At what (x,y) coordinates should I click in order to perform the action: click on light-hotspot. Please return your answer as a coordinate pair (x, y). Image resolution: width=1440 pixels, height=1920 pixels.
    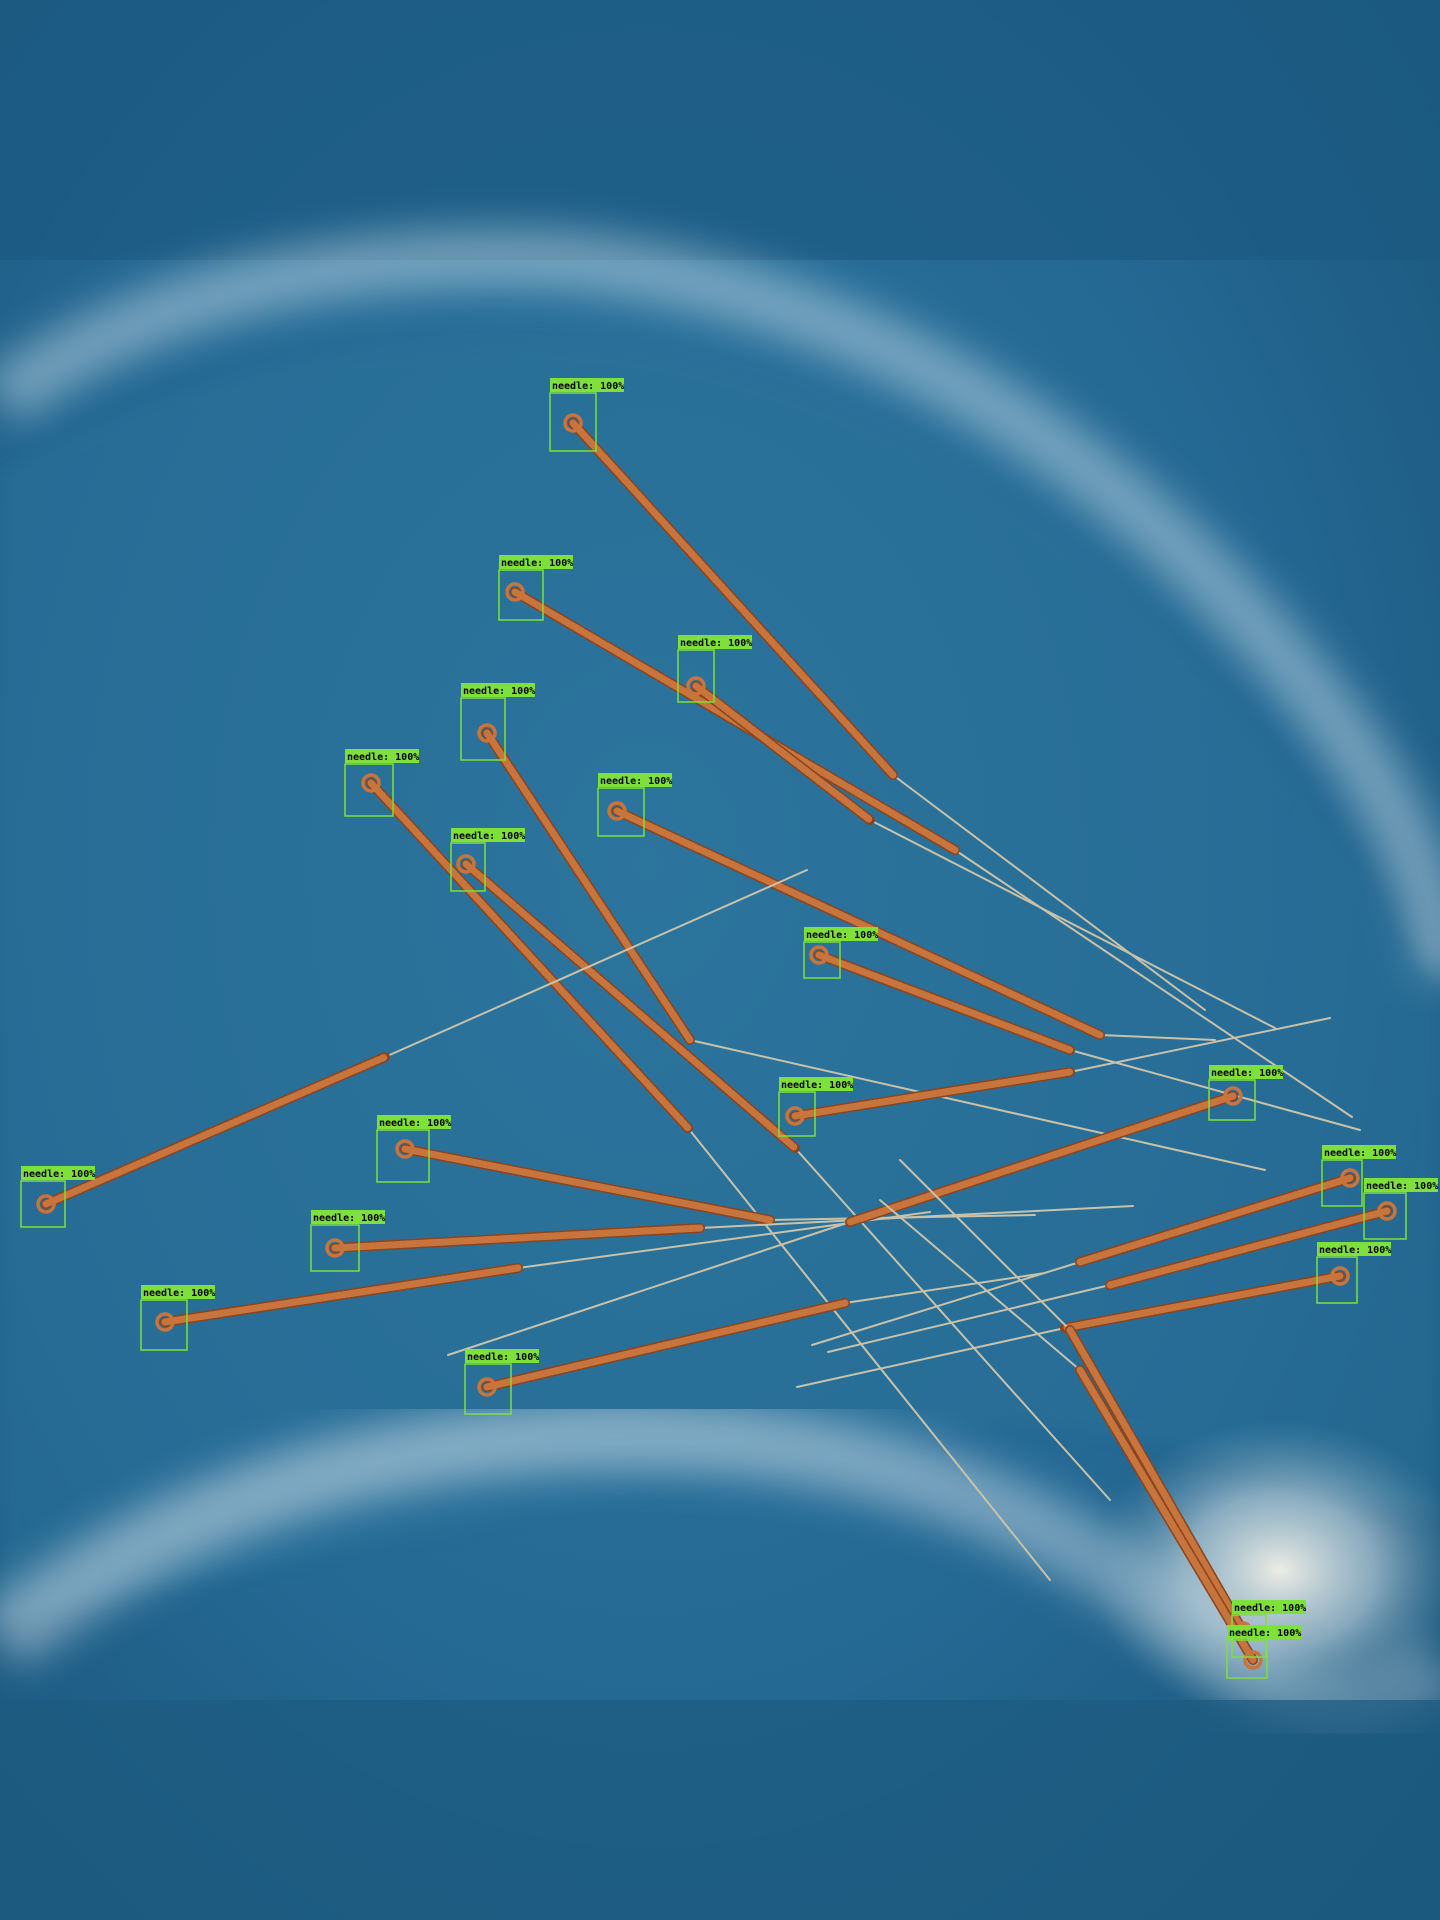
    Looking at the image, I should click on (1265, 1570).